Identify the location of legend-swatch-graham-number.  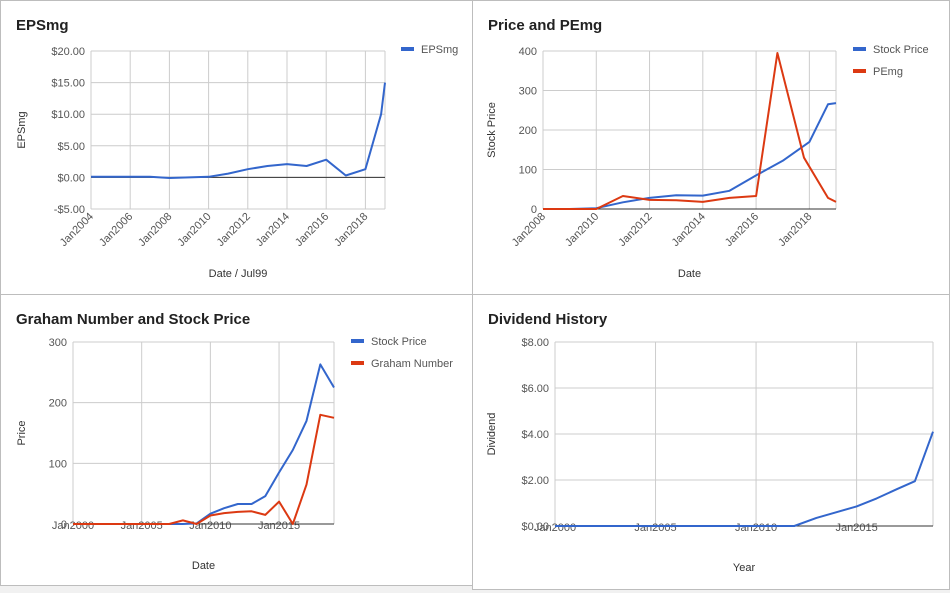
(357, 363).